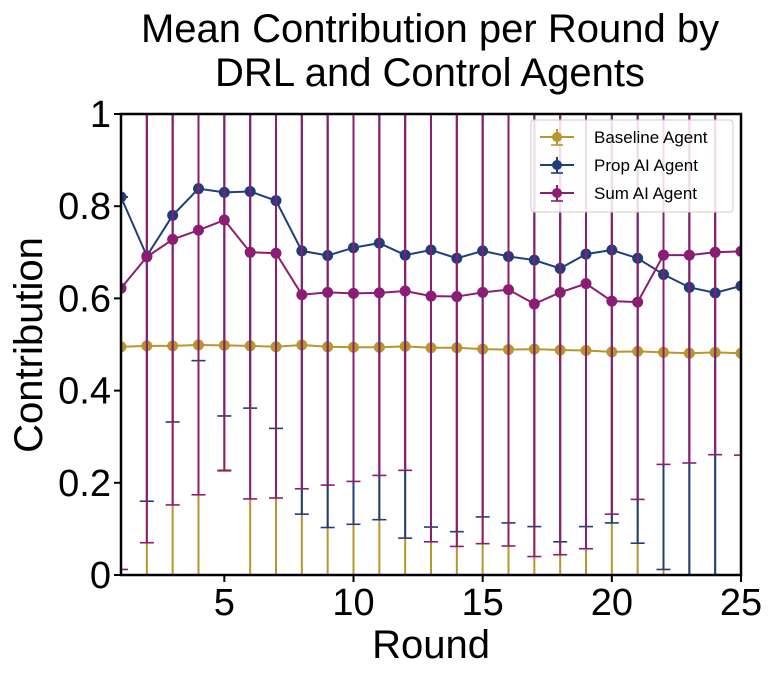 The width and height of the screenshot is (774, 676). What do you see at coordinates (84, 299) in the screenshot?
I see `y-tick-label: 0.6` at bounding box center [84, 299].